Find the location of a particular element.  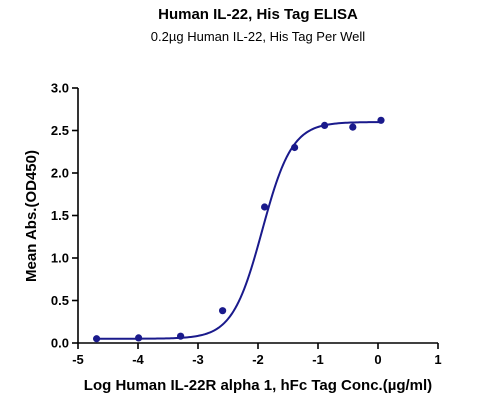

x-tick-label: 0 is located at coordinates (377, 359).